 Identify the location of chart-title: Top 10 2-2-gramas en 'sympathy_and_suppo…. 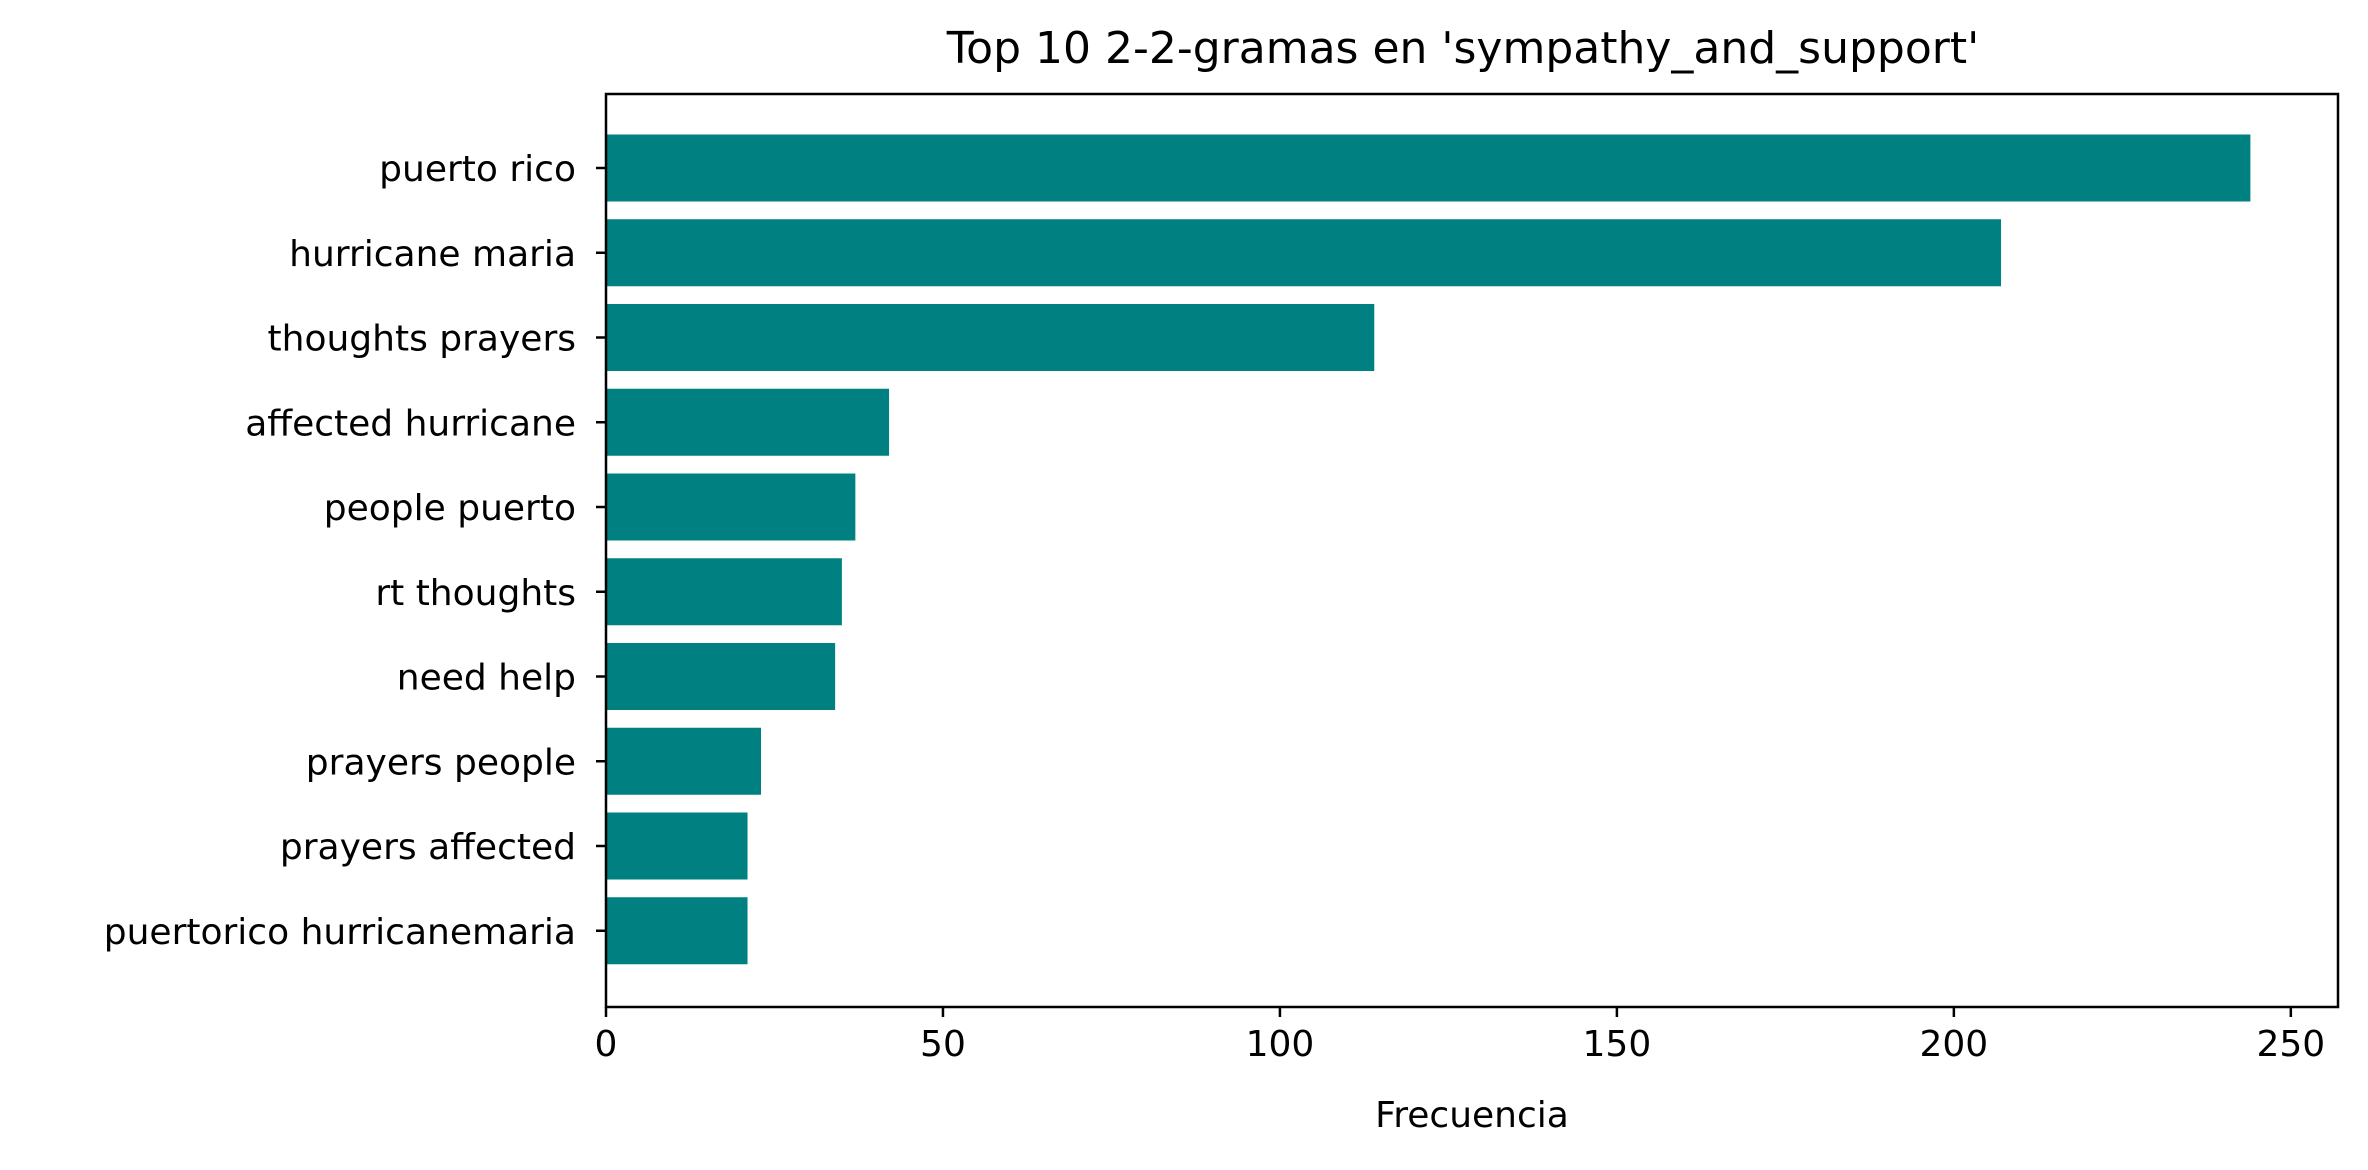
(1462, 48).